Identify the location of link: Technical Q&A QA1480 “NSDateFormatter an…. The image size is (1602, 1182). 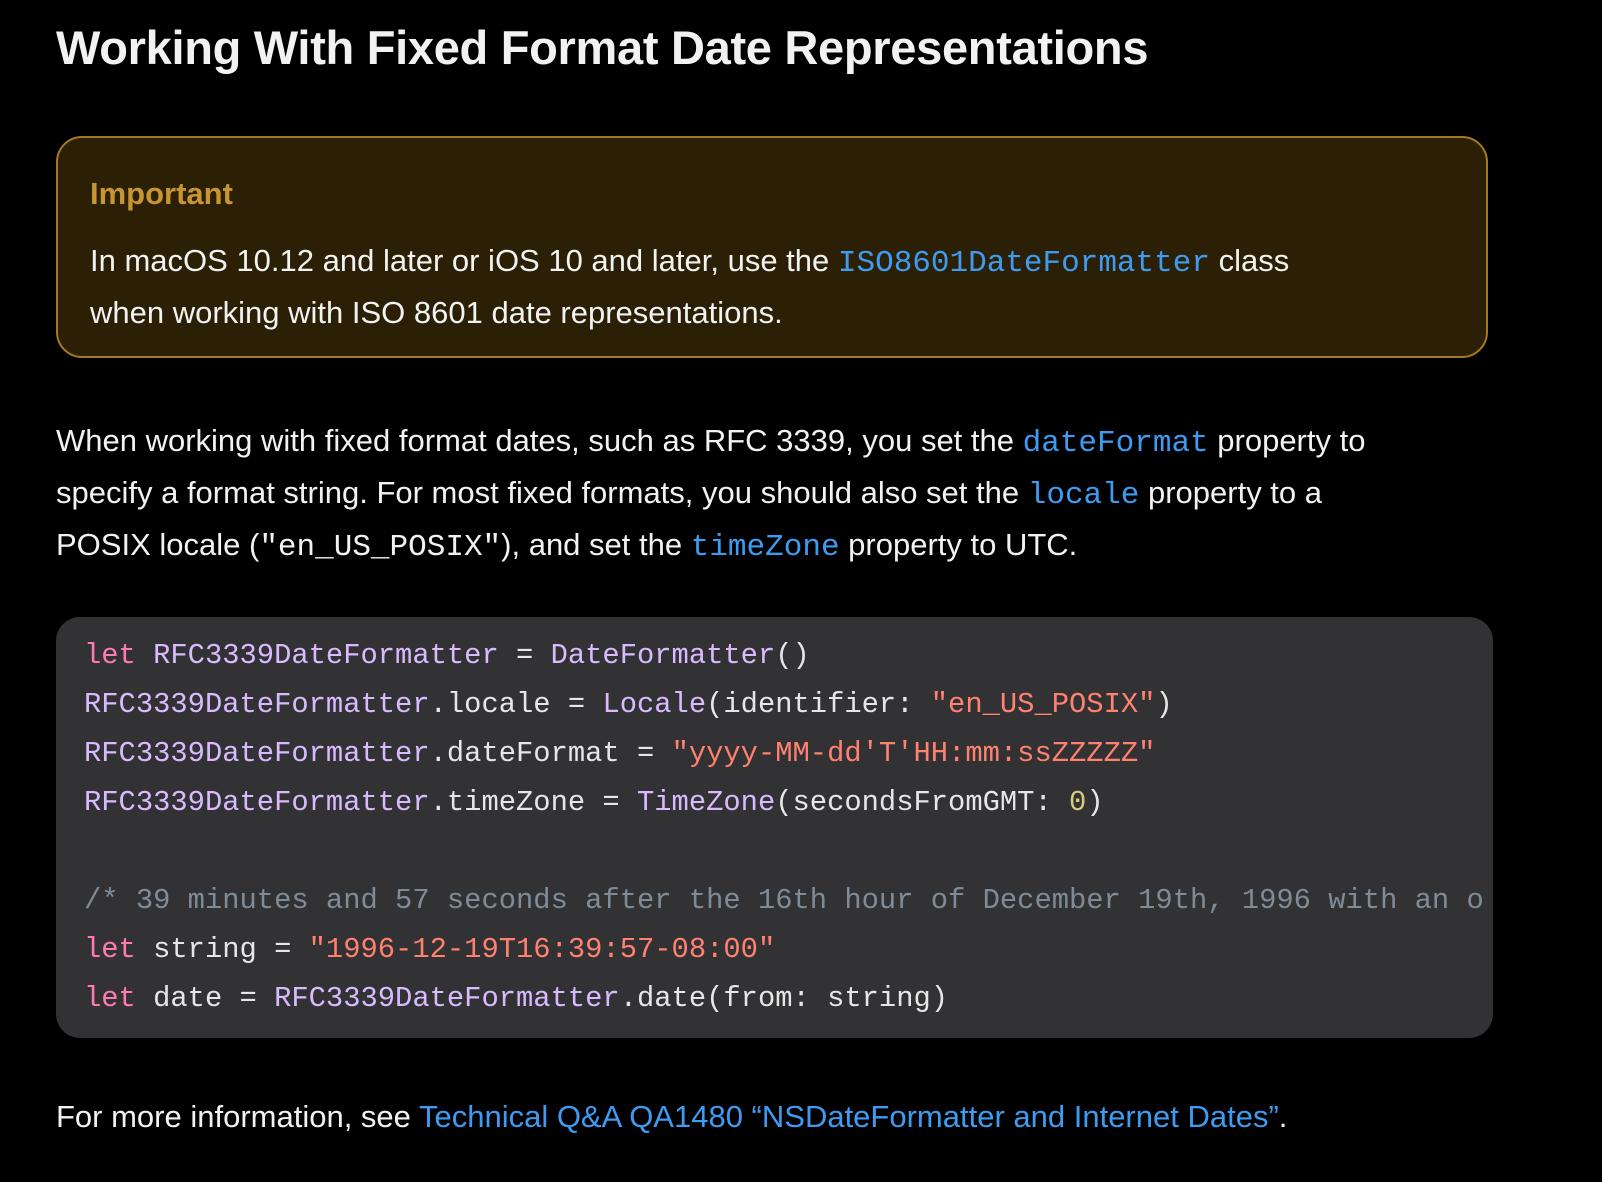
(848, 1116).